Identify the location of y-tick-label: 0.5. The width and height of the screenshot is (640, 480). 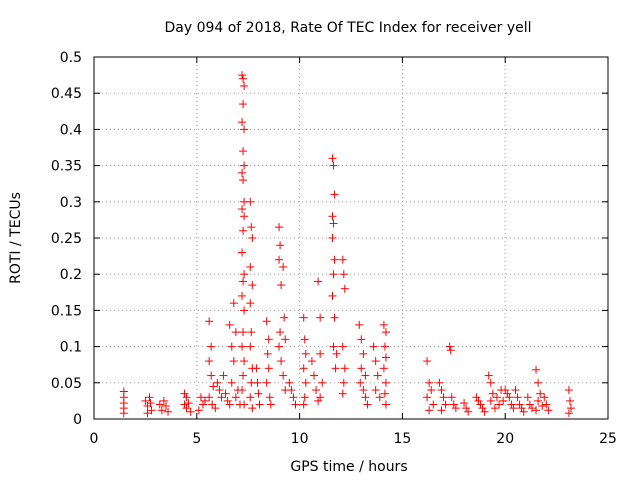
(71, 58).